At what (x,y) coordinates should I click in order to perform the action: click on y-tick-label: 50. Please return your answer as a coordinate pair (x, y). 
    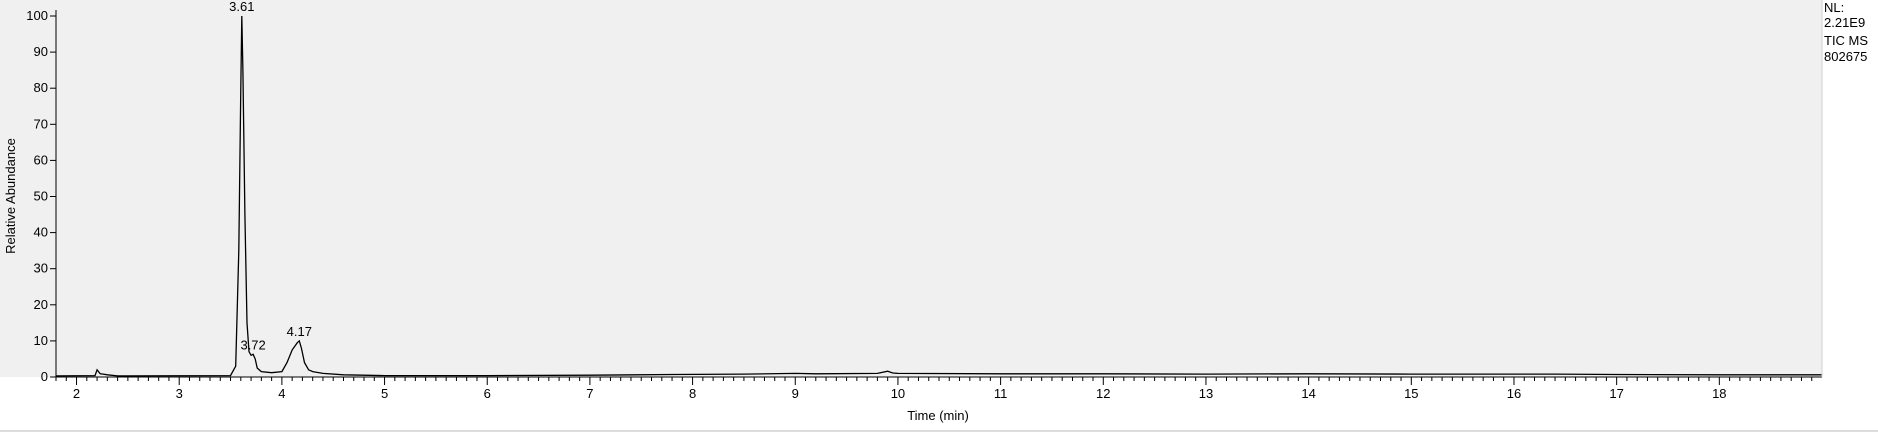
    Looking at the image, I should click on (41, 196).